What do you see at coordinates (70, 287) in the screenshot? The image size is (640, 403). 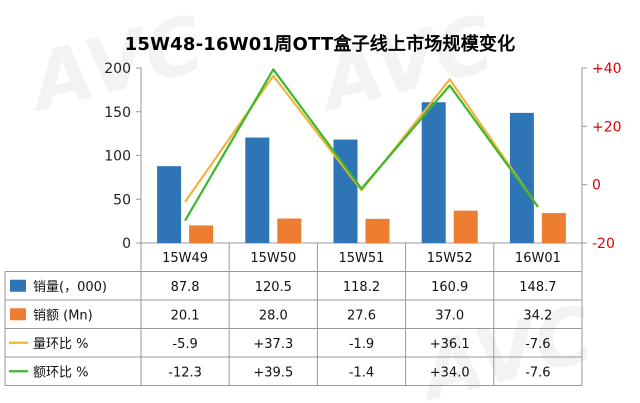 I see `legend-label: 销量(，000)` at bounding box center [70, 287].